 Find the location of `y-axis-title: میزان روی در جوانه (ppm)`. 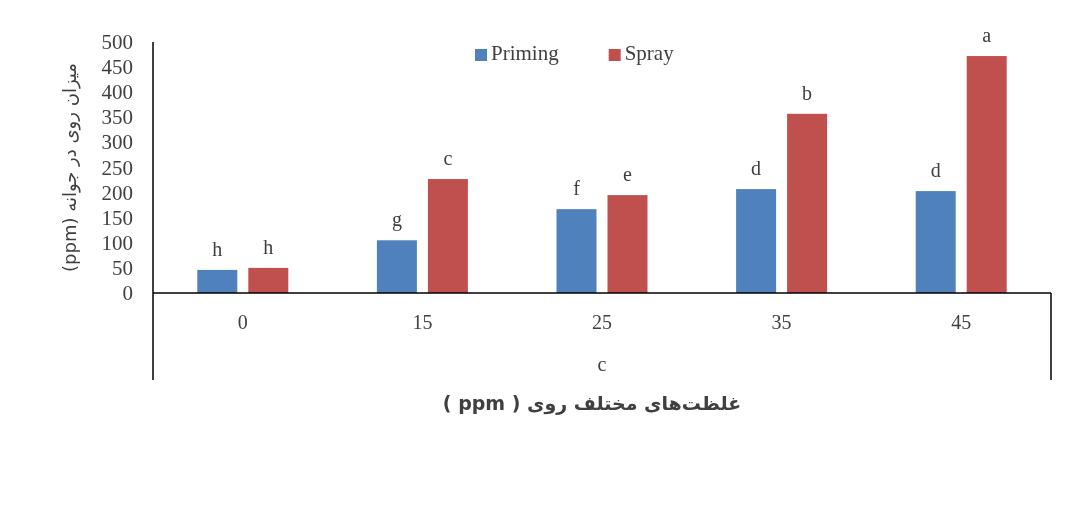

y-axis-title: میزان روی در جوانه (ppm) is located at coordinates (70, 167).